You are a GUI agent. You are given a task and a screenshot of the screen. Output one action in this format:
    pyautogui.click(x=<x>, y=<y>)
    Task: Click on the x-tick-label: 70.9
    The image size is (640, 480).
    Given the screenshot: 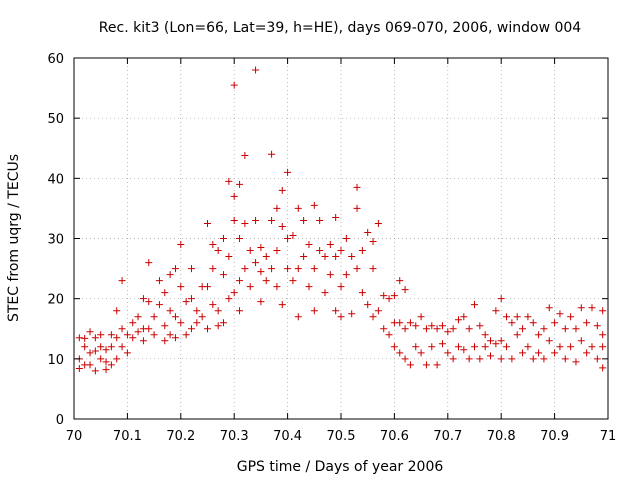 What is the action you would take?
    pyautogui.click(x=554, y=436)
    